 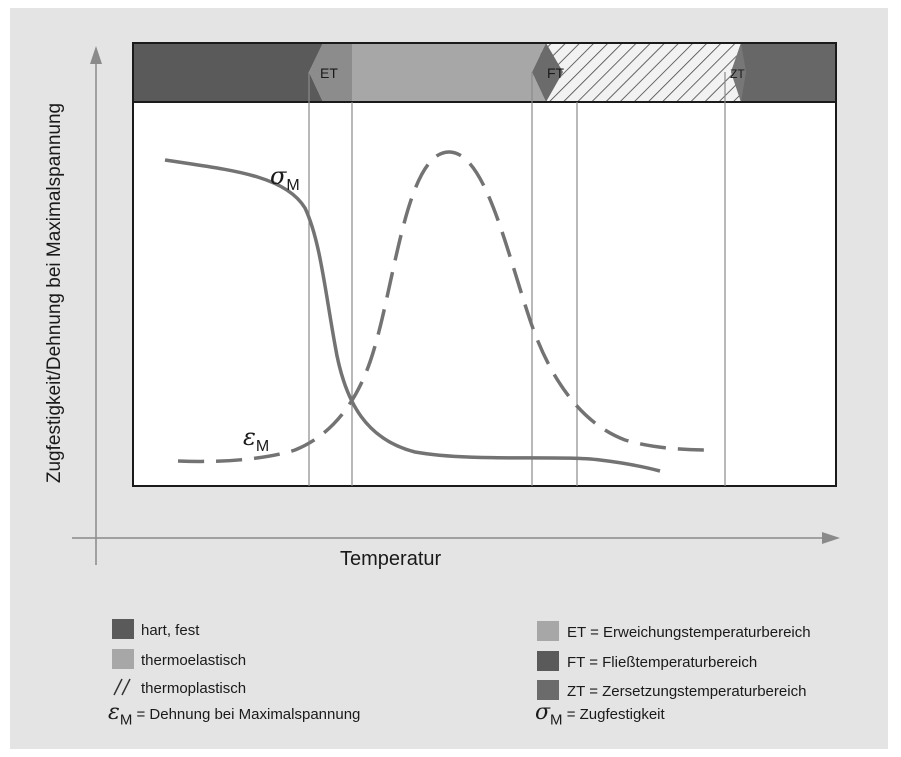 What do you see at coordinates (285, 178) in the screenshot?
I see `sigma-m-label: σM` at bounding box center [285, 178].